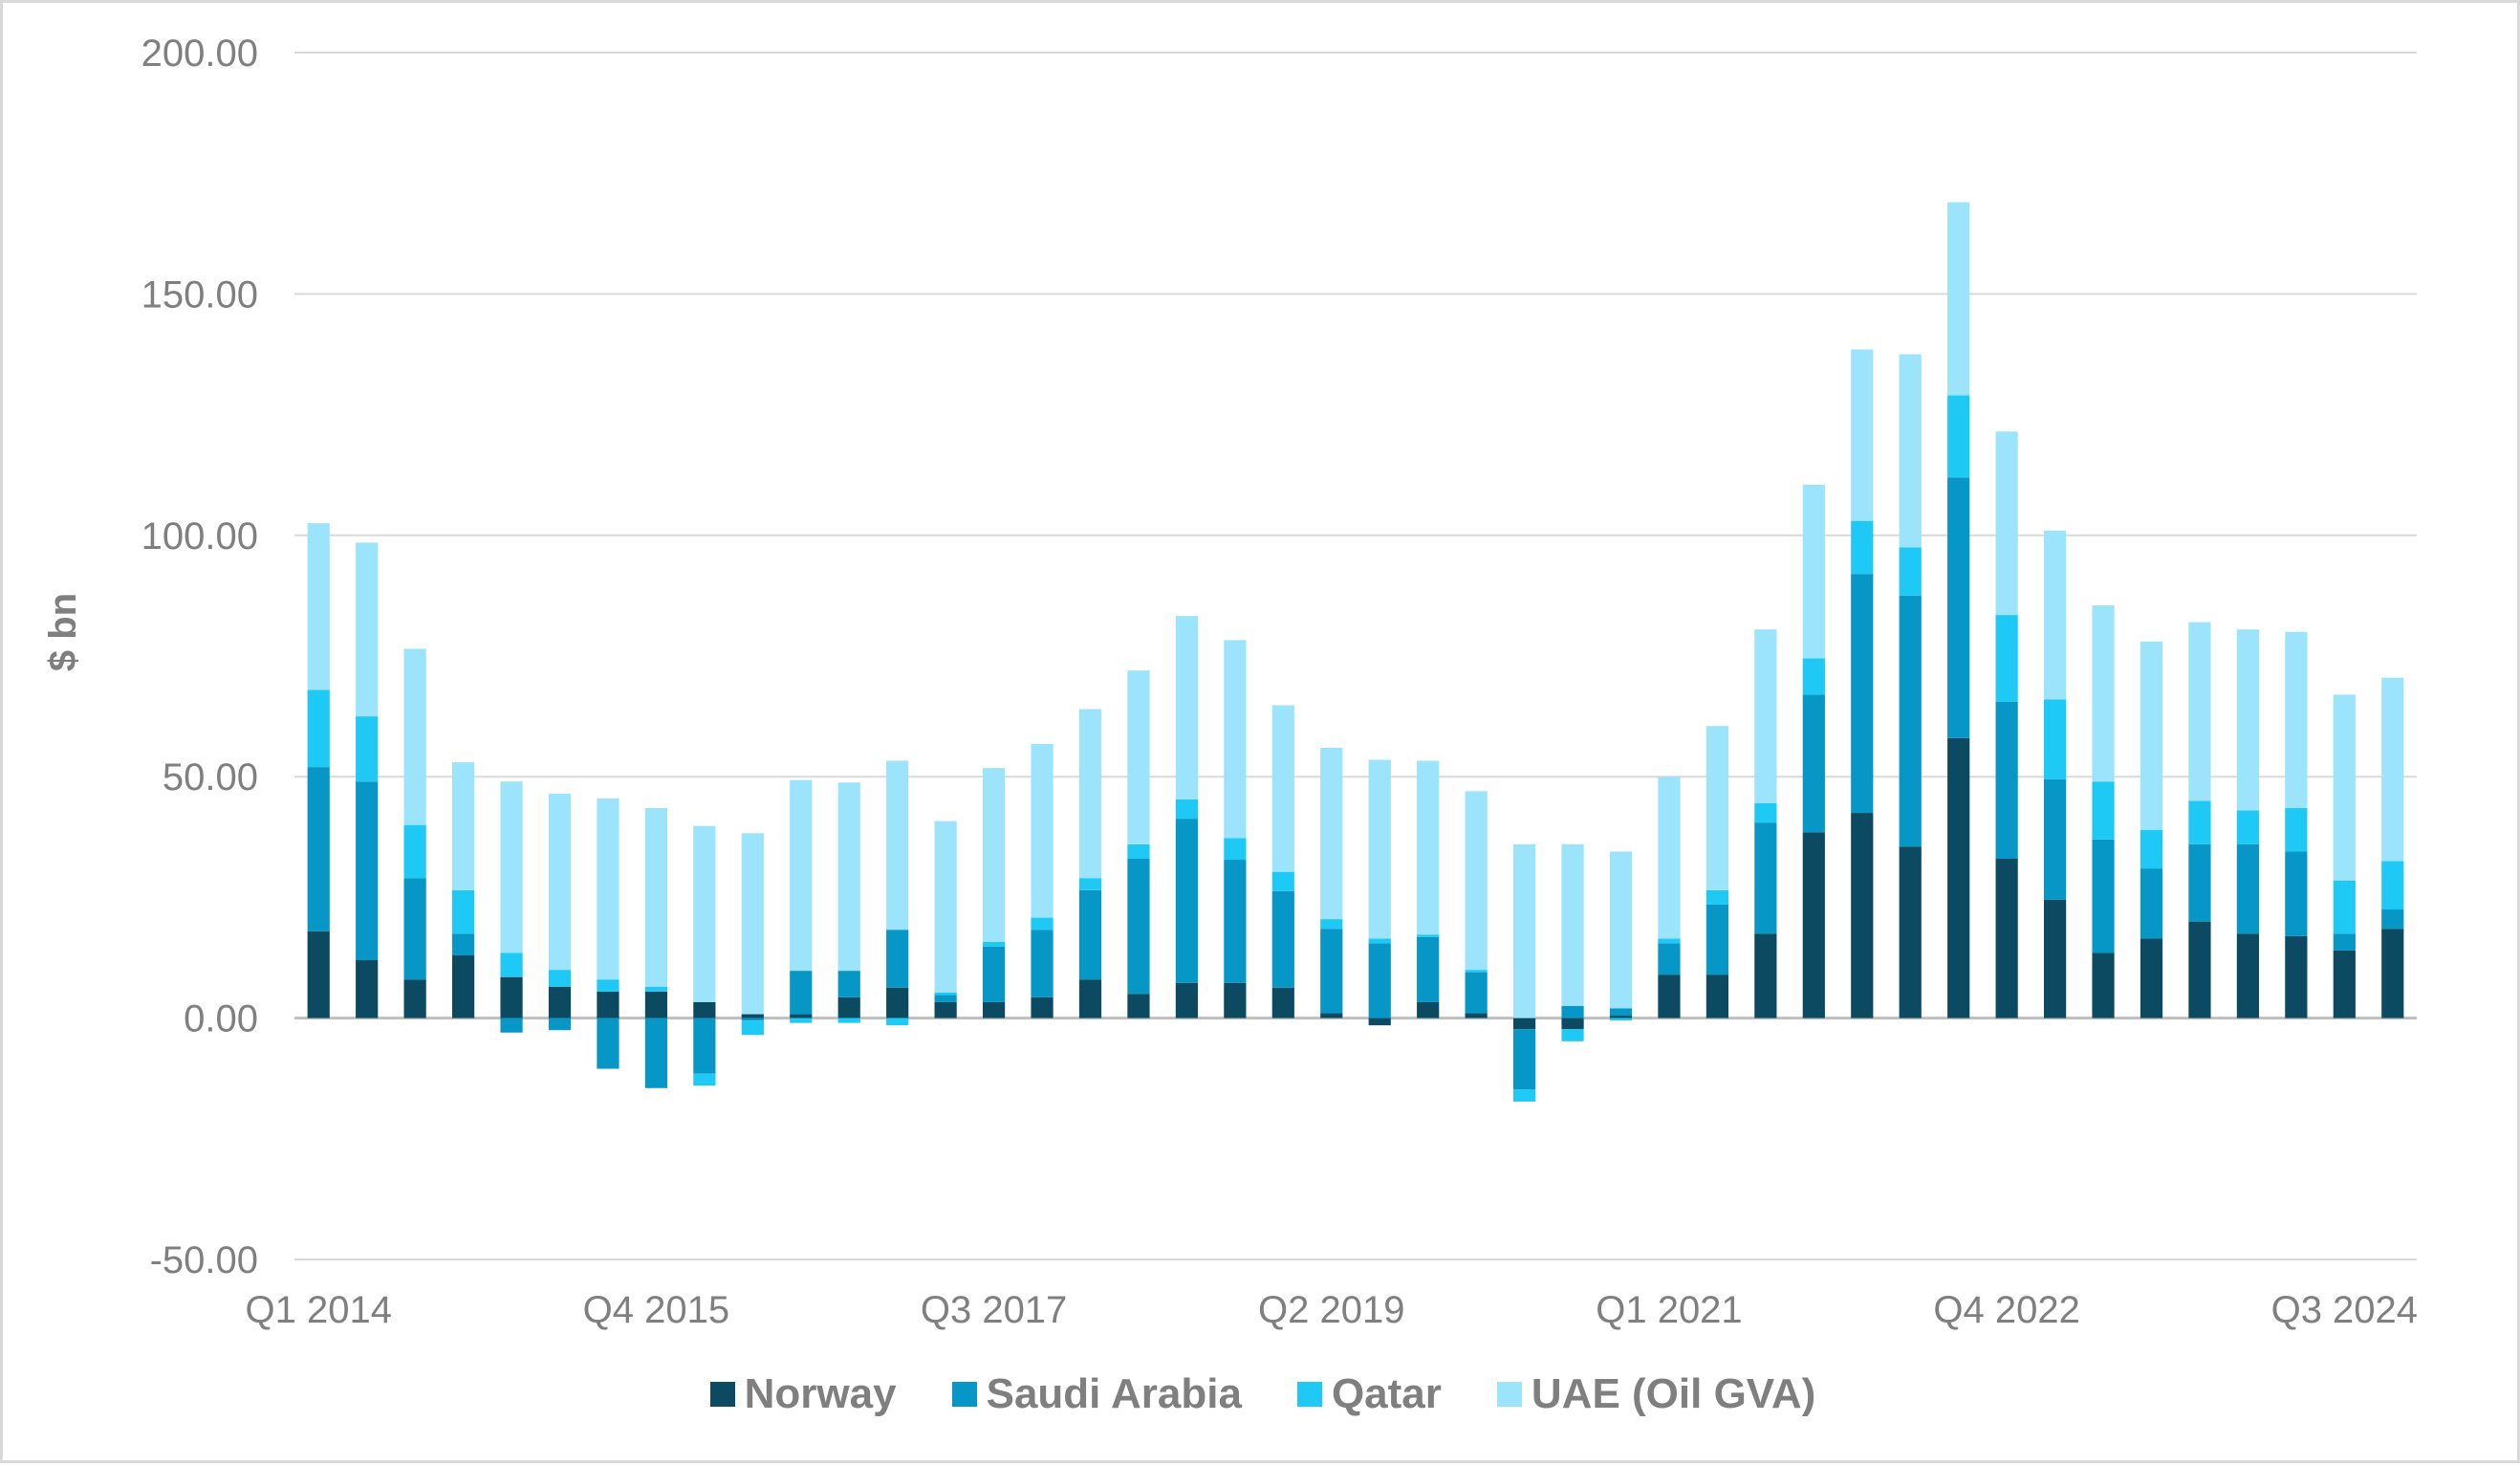 This screenshot has height=1466, width=2520. I want to click on y-tick-label: 100.00, so click(199, 536).